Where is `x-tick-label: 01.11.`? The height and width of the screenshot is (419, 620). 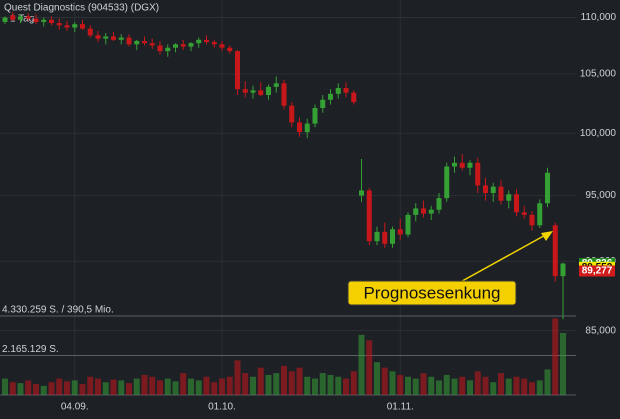
x-tick-label: 01.11. is located at coordinates (400, 407).